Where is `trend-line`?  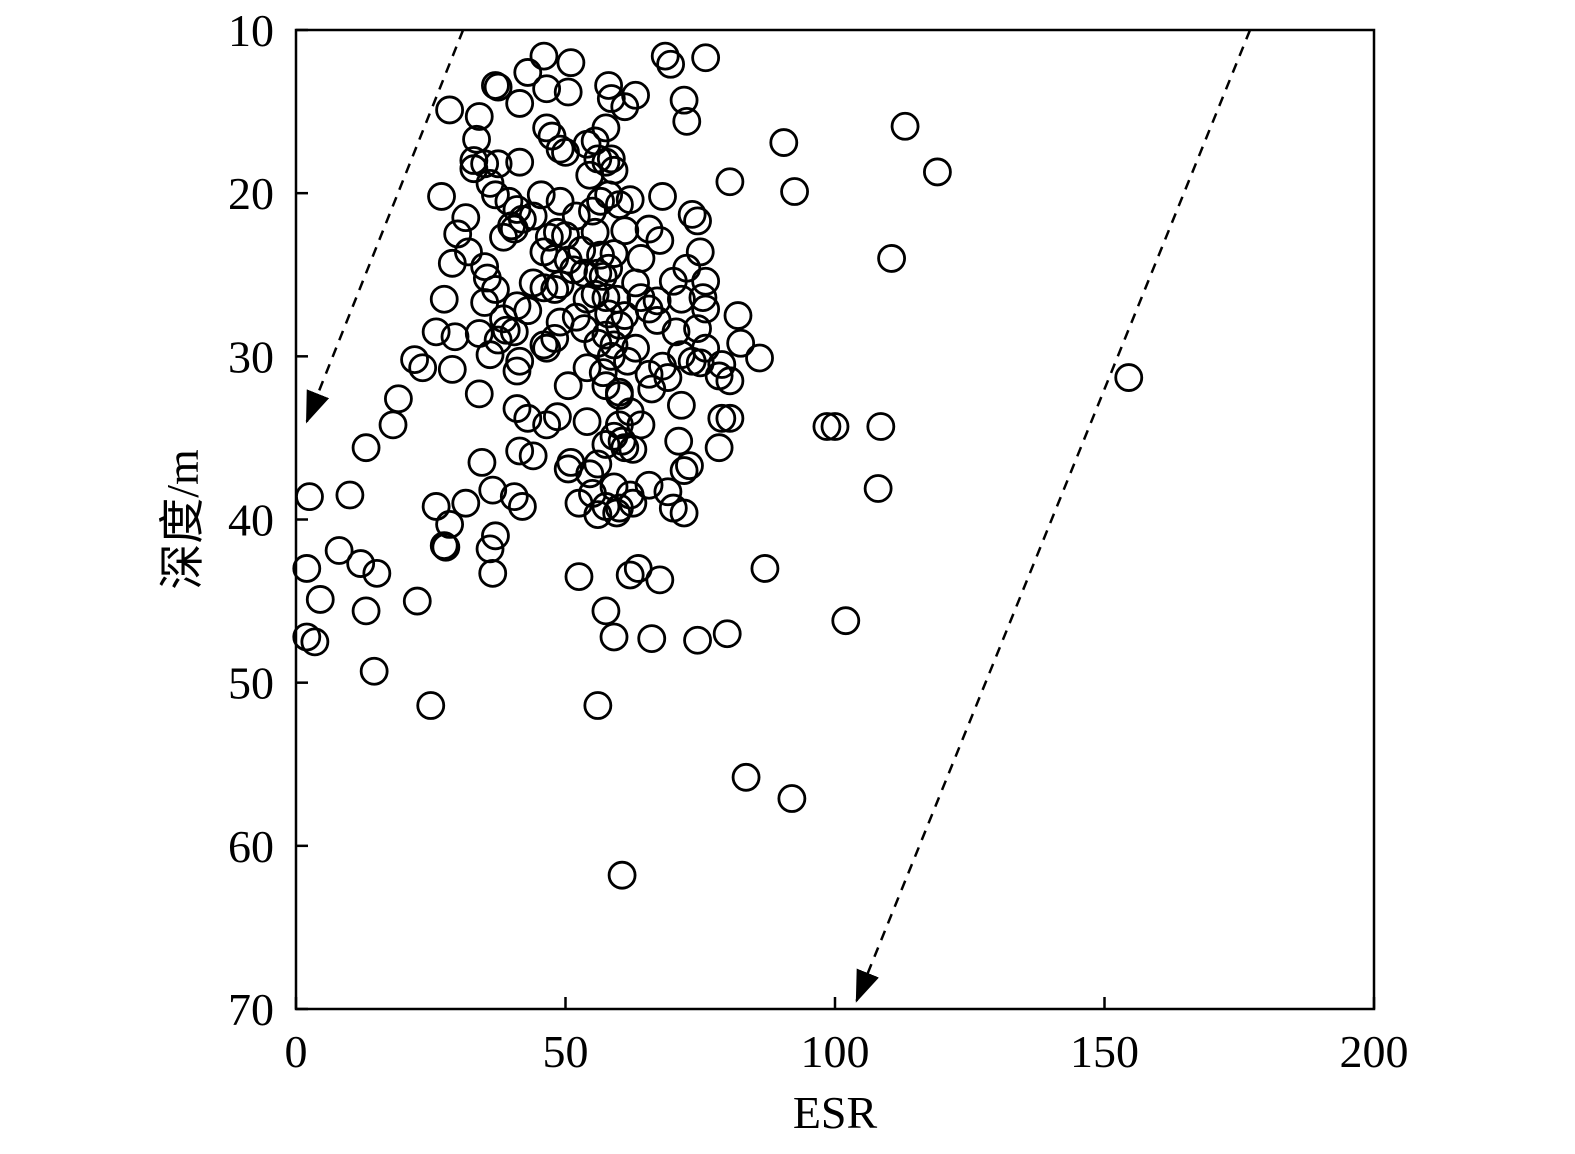
trend-line is located at coordinates (385, 226).